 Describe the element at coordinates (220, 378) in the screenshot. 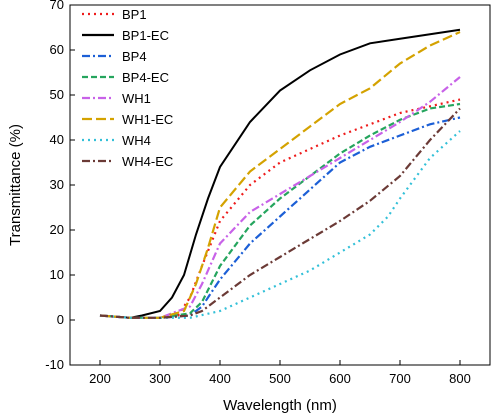

I see `x-tick-label: 400` at that location.